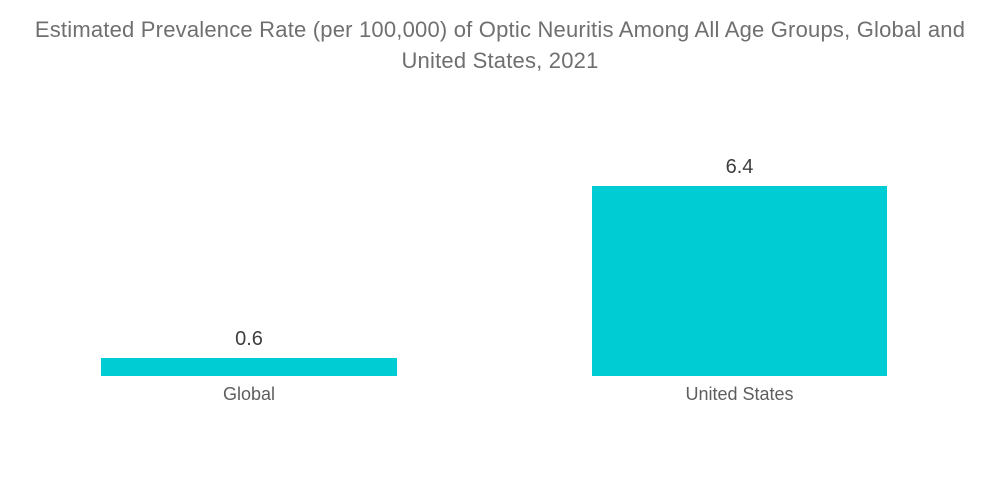 Image resolution: width=1000 pixels, height=504 pixels. I want to click on bar-united-states, so click(739, 281).